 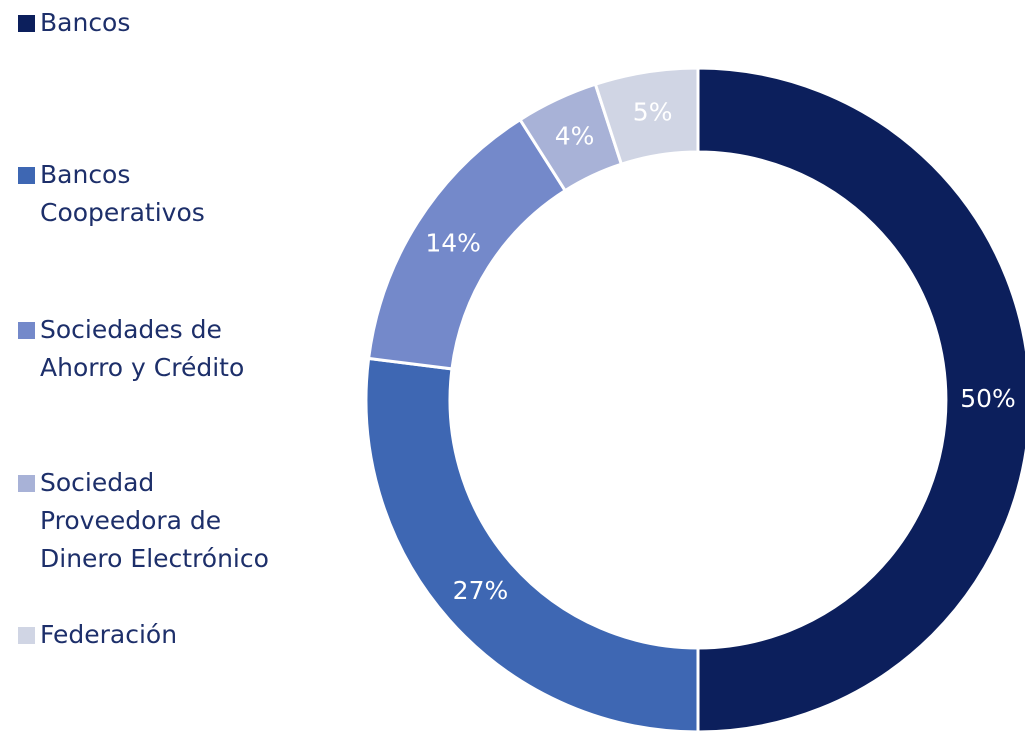 What do you see at coordinates (653, 112) in the screenshot?
I see `data-label: 5%` at bounding box center [653, 112].